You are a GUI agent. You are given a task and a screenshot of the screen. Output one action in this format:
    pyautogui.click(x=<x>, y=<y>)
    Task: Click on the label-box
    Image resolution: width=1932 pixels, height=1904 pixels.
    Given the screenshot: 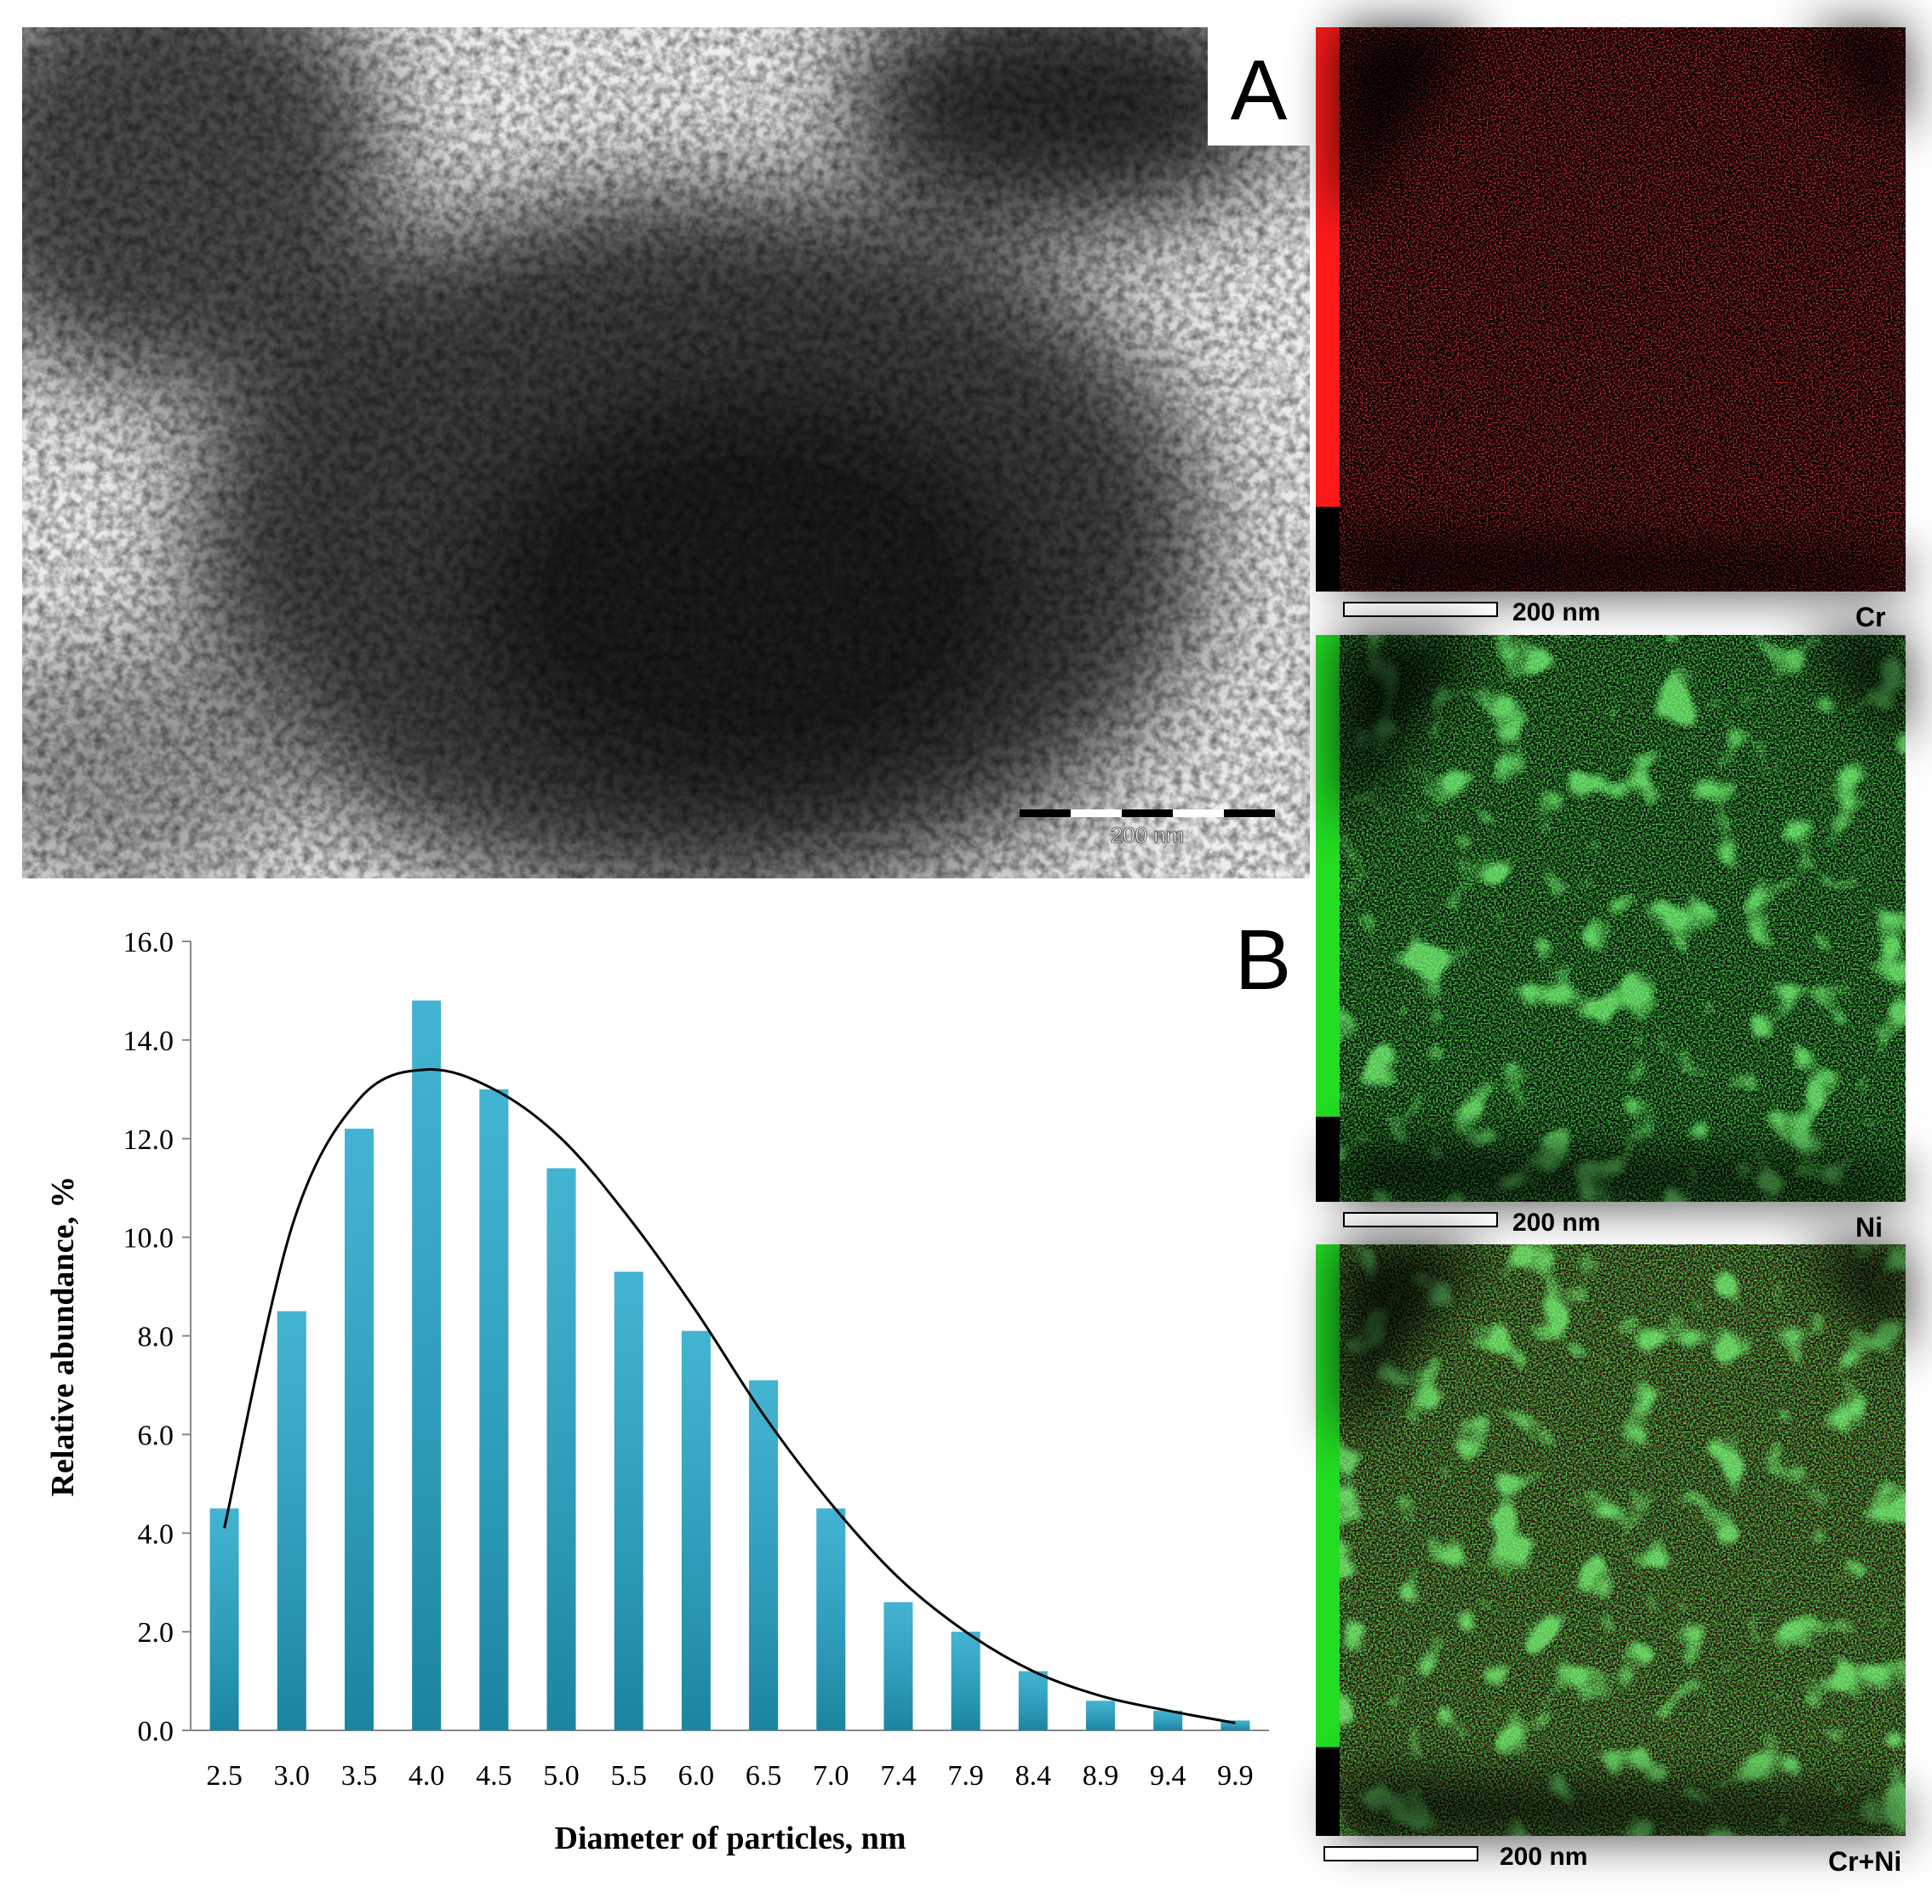 What is the action you would take?
    pyautogui.click(x=1259, y=86)
    